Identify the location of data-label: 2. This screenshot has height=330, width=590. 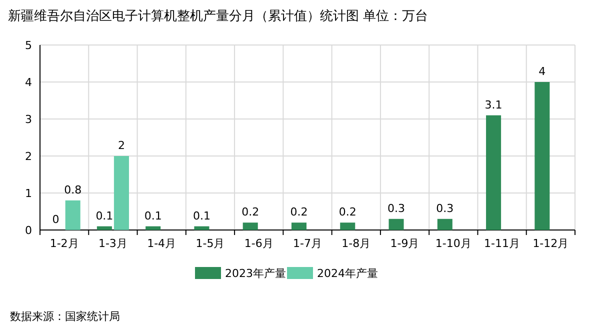
(121, 145).